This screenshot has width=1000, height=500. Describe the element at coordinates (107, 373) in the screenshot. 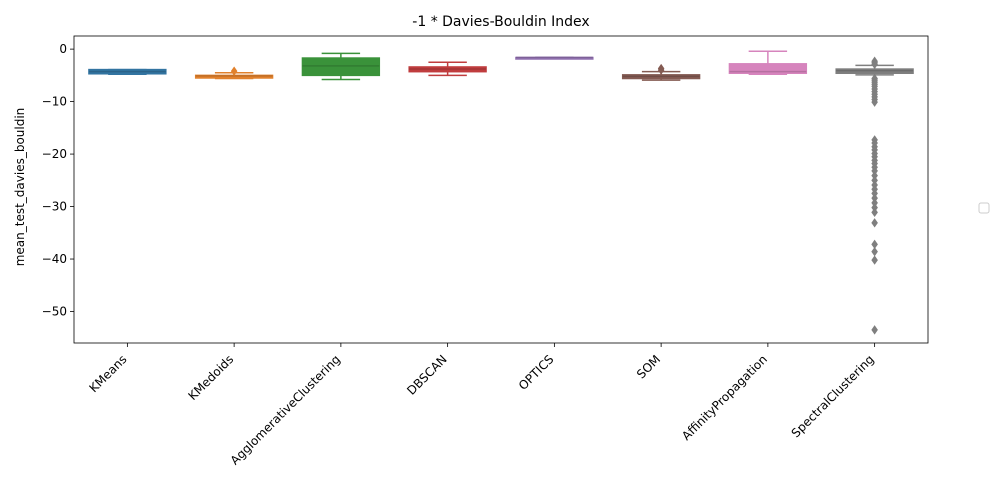

I see `x-tick-label: KMeans` at that location.